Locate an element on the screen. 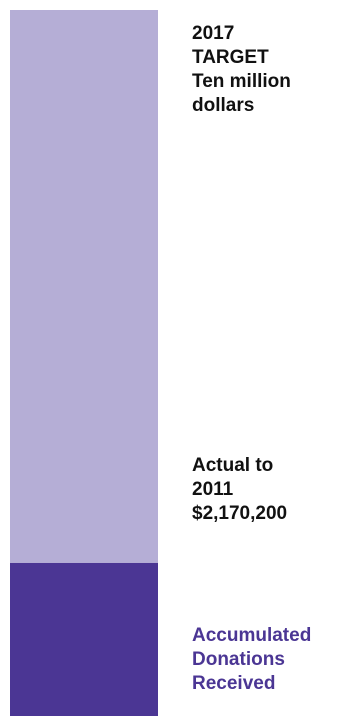 Image resolution: width=348 pixels, height=716 pixels. target-label-line: TARGET is located at coordinates (230, 57).